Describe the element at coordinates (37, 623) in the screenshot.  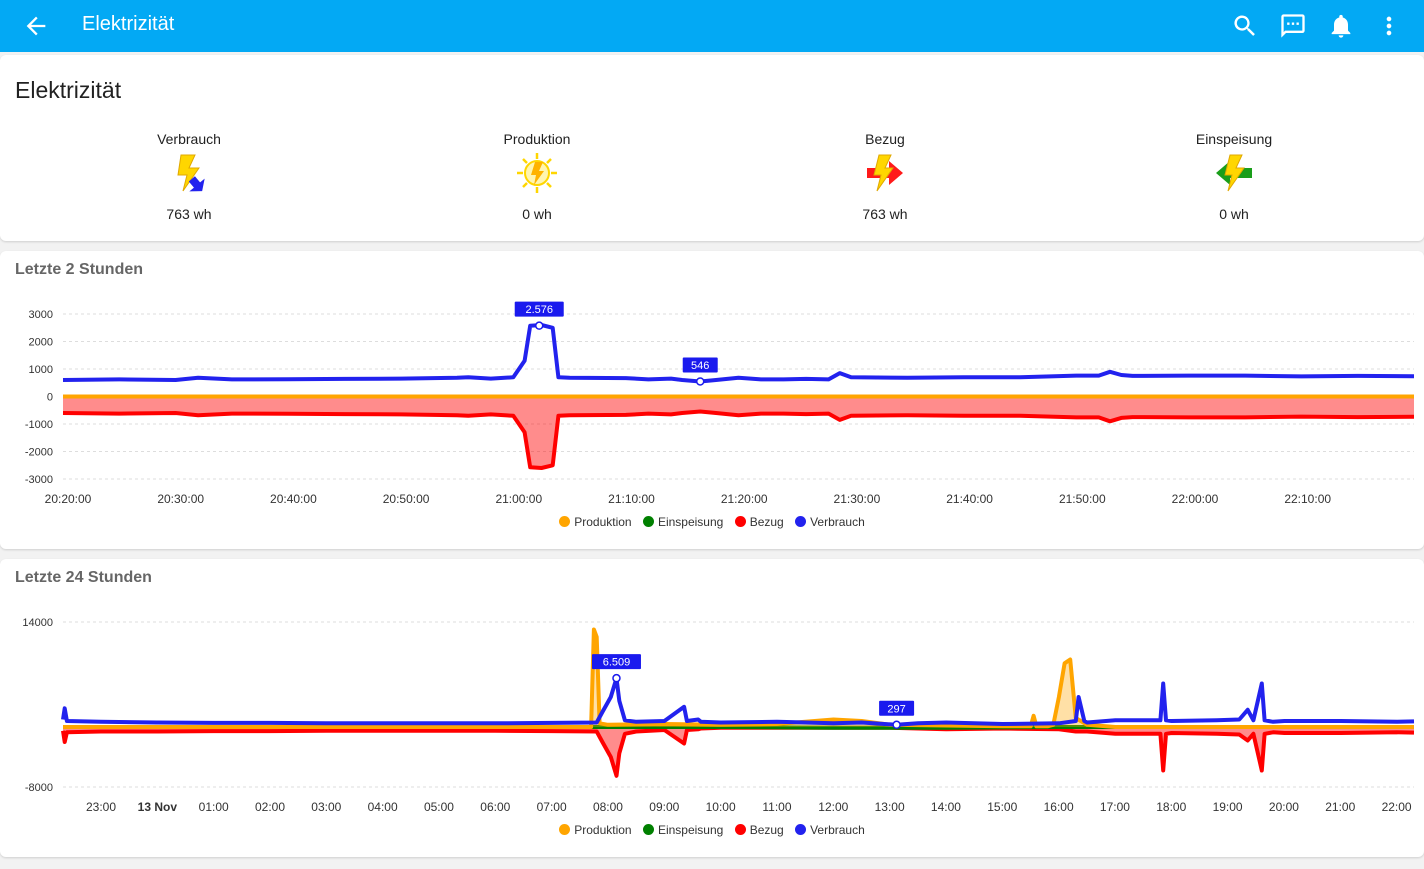
I see `y-tick-label: 14000` at that location.